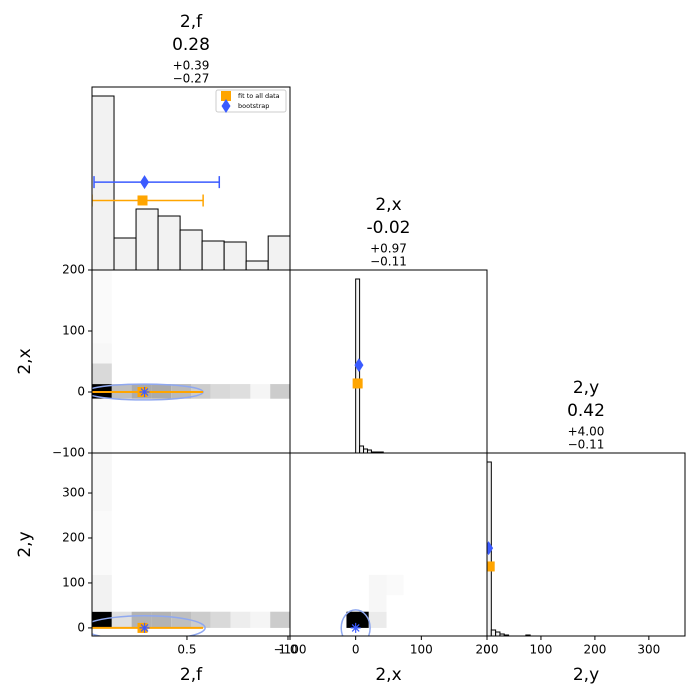  What do you see at coordinates (586, 388) in the screenshot?
I see `panel-title: 2,y` at bounding box center [586, 388].